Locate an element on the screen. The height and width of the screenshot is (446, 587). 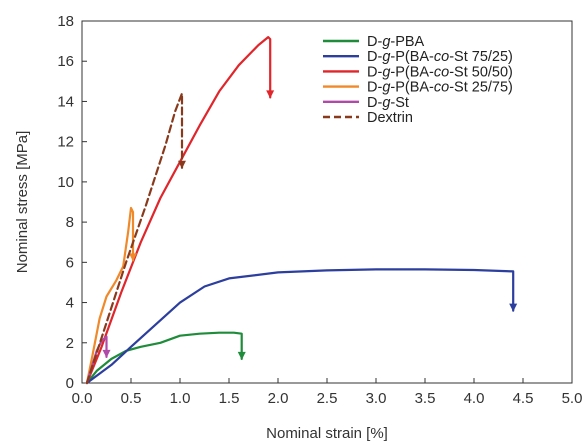
x-tick-label: 0.5 is located at coordinates (131, 398).